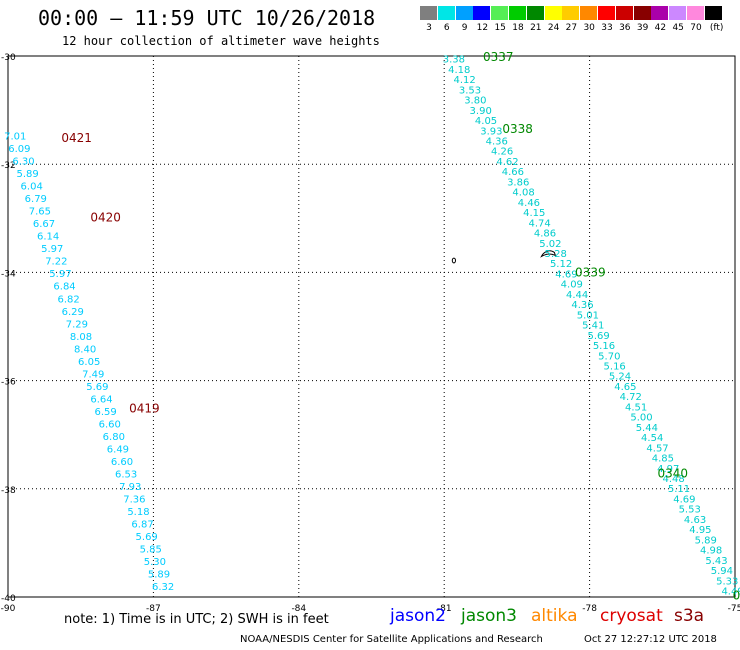 This screenshot has height=650, width=740. I want to click on wave-height-value: 4.63, so click(695, 520).